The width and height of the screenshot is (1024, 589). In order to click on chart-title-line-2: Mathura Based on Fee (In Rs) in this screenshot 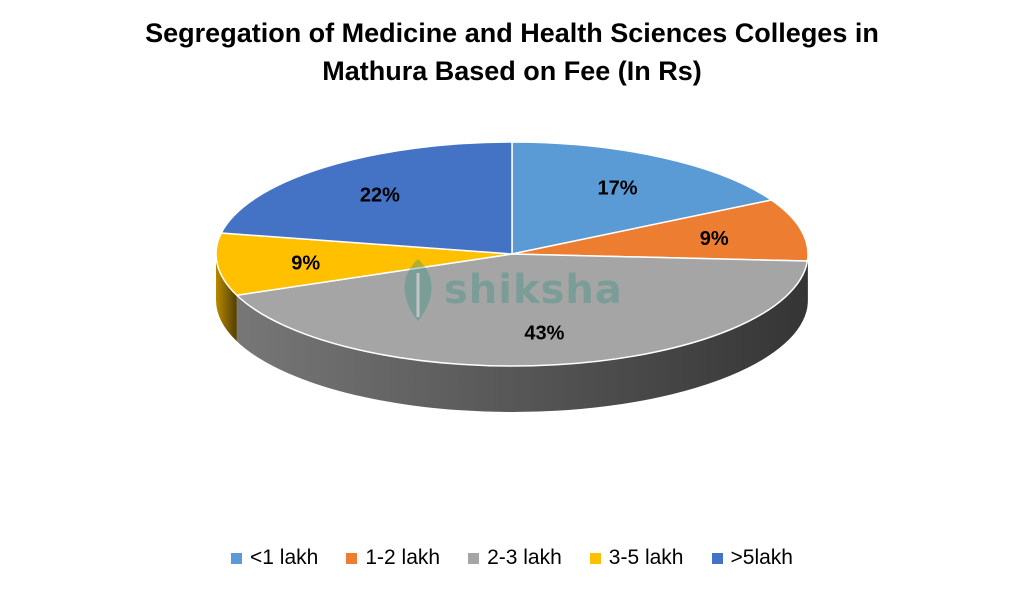, I will do `click(512, 71)`.